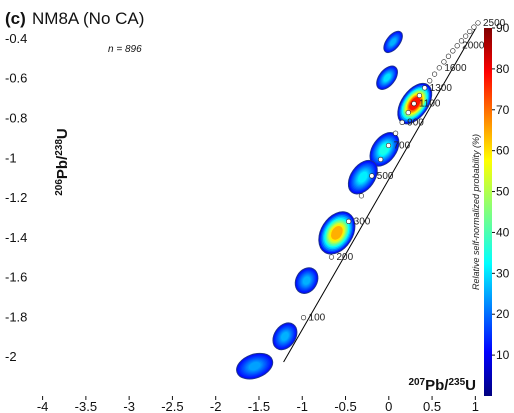  I want to click on y-label-elem2: U, so click(62, 133).